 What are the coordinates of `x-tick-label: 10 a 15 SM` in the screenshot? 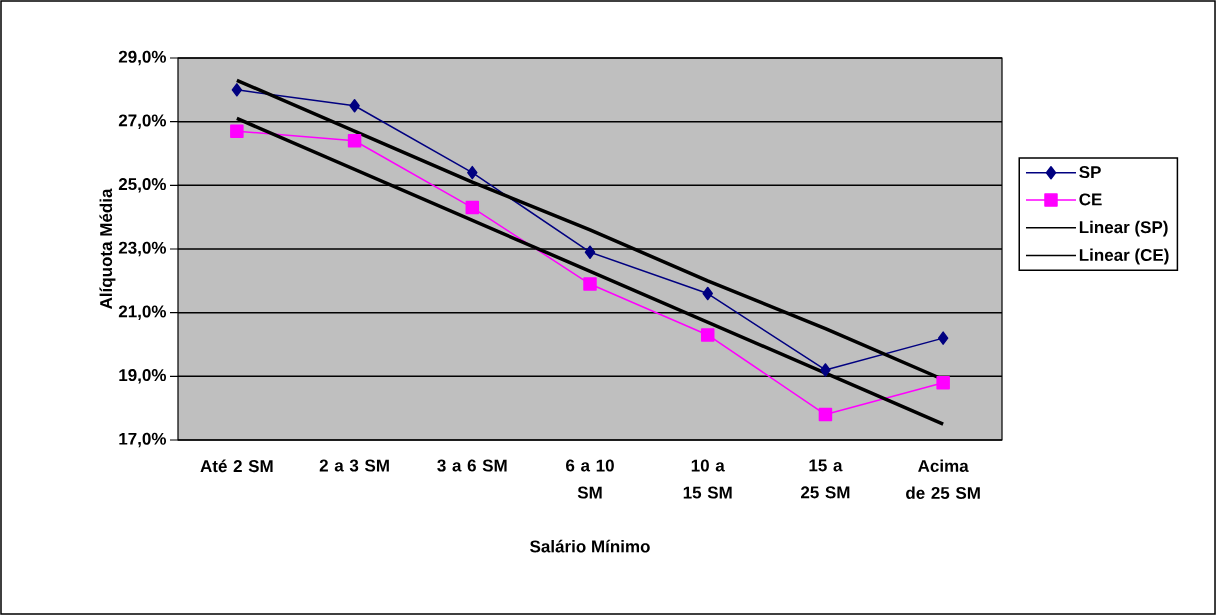 It's located at (707, 479).